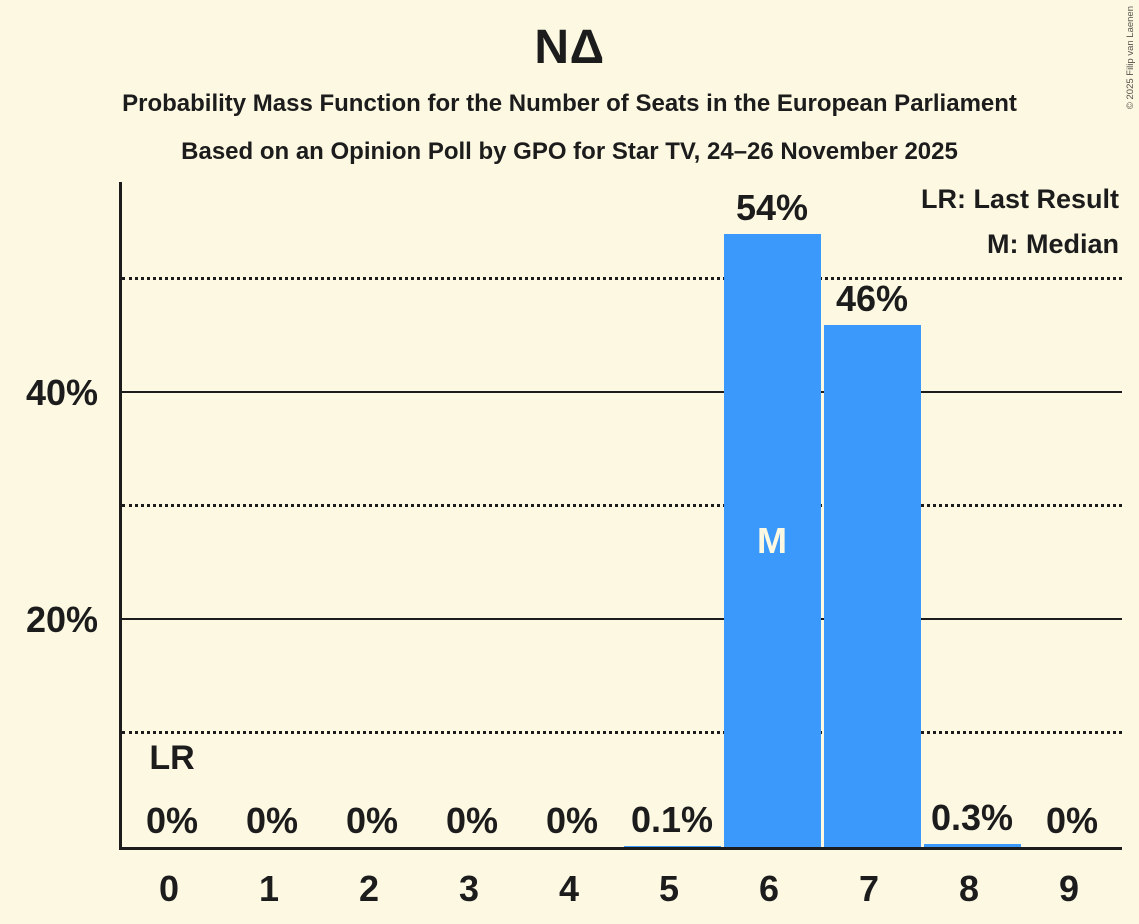 This screenshot has height=924, width=1139. Describe the element at coordinates (1019, 199) in the screenshot. I see `legend-last-result: LR: Last Result` at that location.